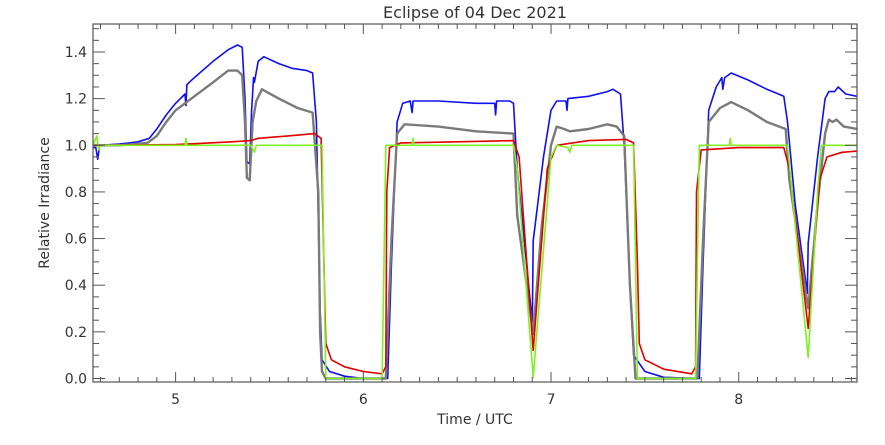 Image resolution: width=885 pixels, height=445 pixels. I want to click on y-tick-label: 1.0, so click(76, 146).